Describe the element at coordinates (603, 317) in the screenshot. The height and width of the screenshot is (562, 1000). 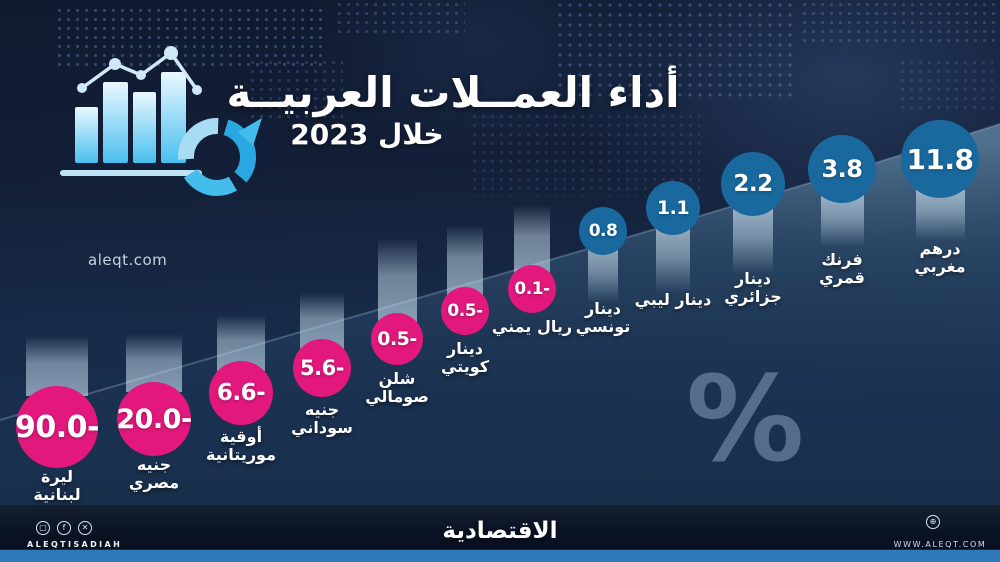
I see `currency-label: دينار تونسي` at that location.